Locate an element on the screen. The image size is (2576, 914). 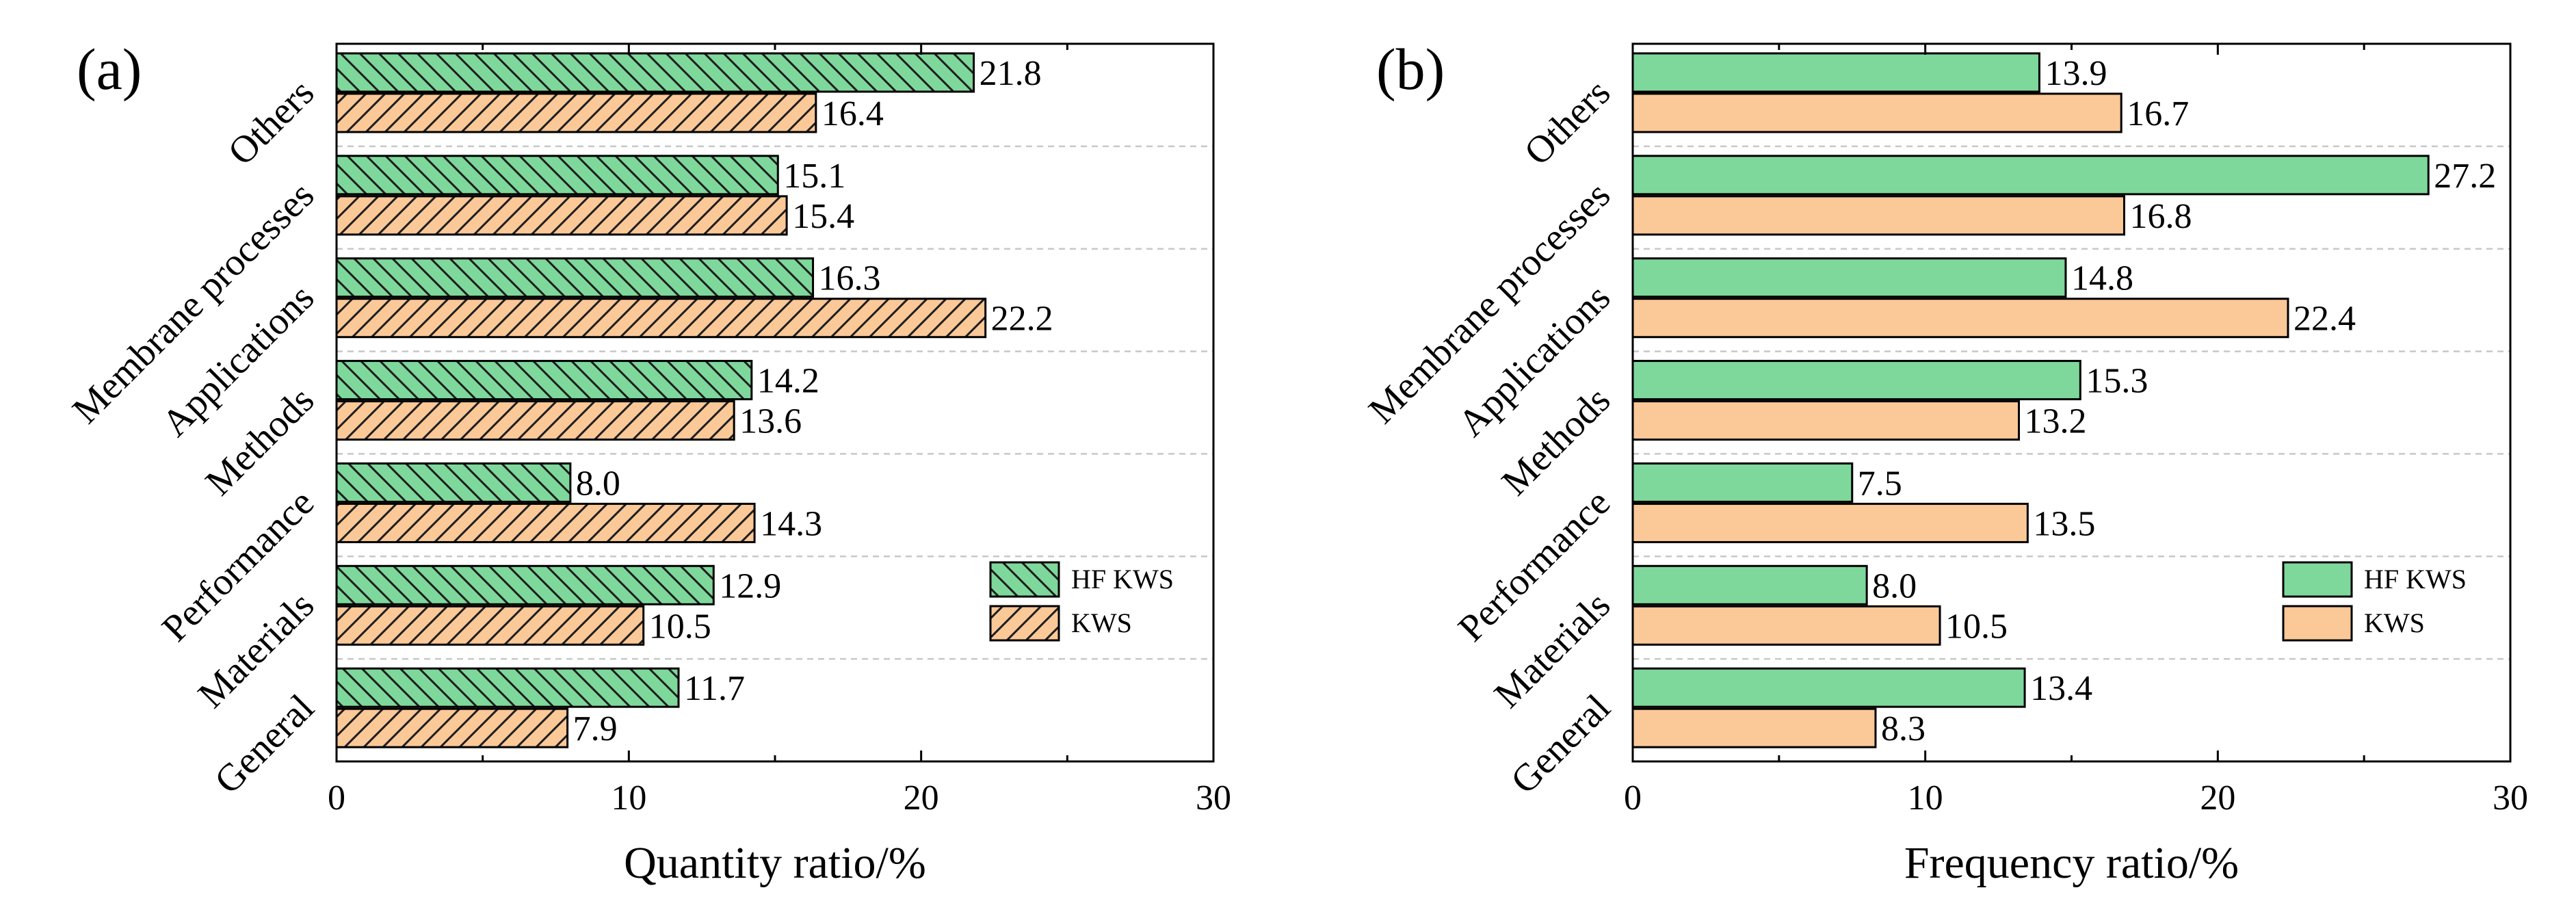
data-label-hf-kws-general: 11.7 is located at coordinates (714, 688).